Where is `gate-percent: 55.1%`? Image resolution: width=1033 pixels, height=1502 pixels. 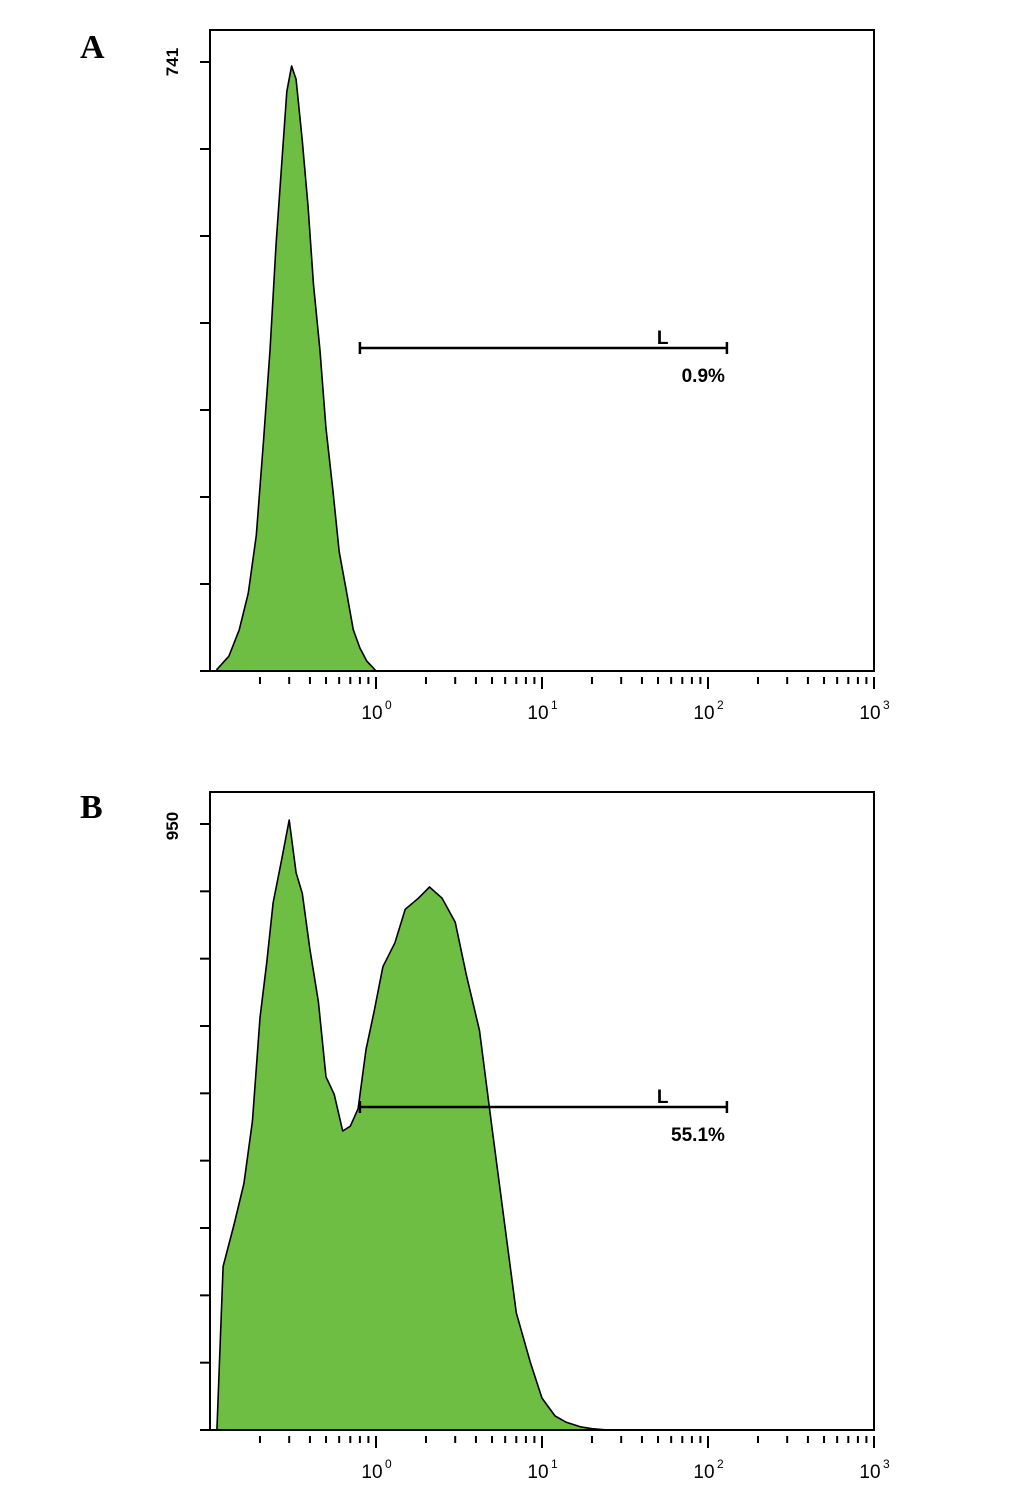
gate-percent: 55.1% is located at coordinates (698, 1135).